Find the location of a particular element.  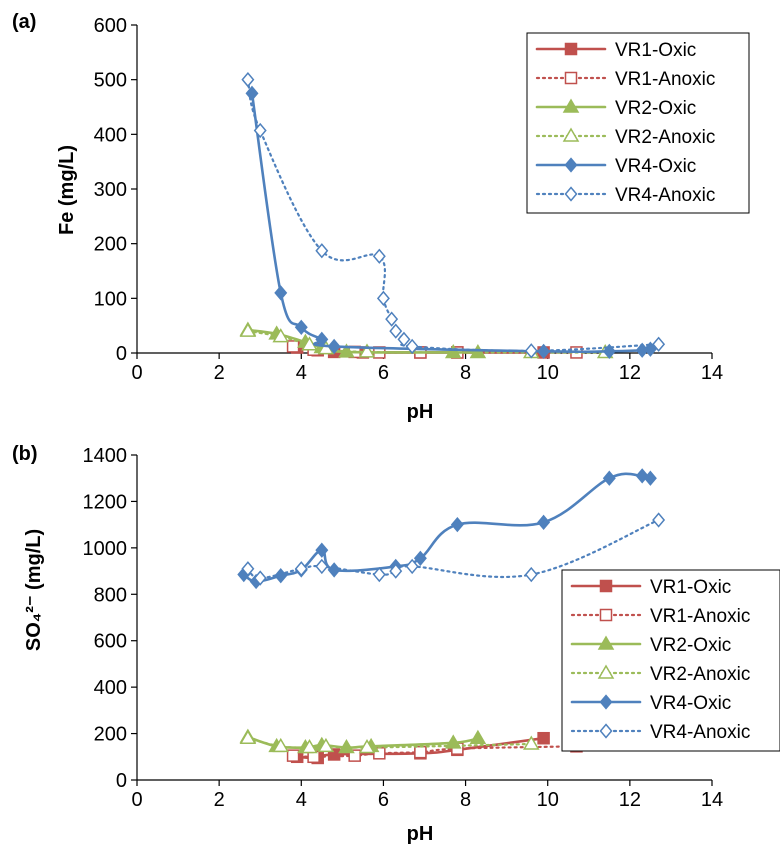

x-tick-label: 14 is located at coordinates (712, 373).